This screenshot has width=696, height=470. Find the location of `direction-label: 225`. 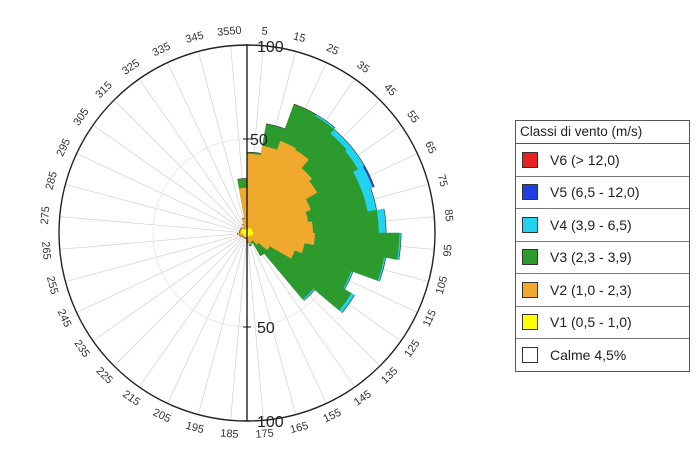

direction-label: 225 is located at coordinates (103, 375).